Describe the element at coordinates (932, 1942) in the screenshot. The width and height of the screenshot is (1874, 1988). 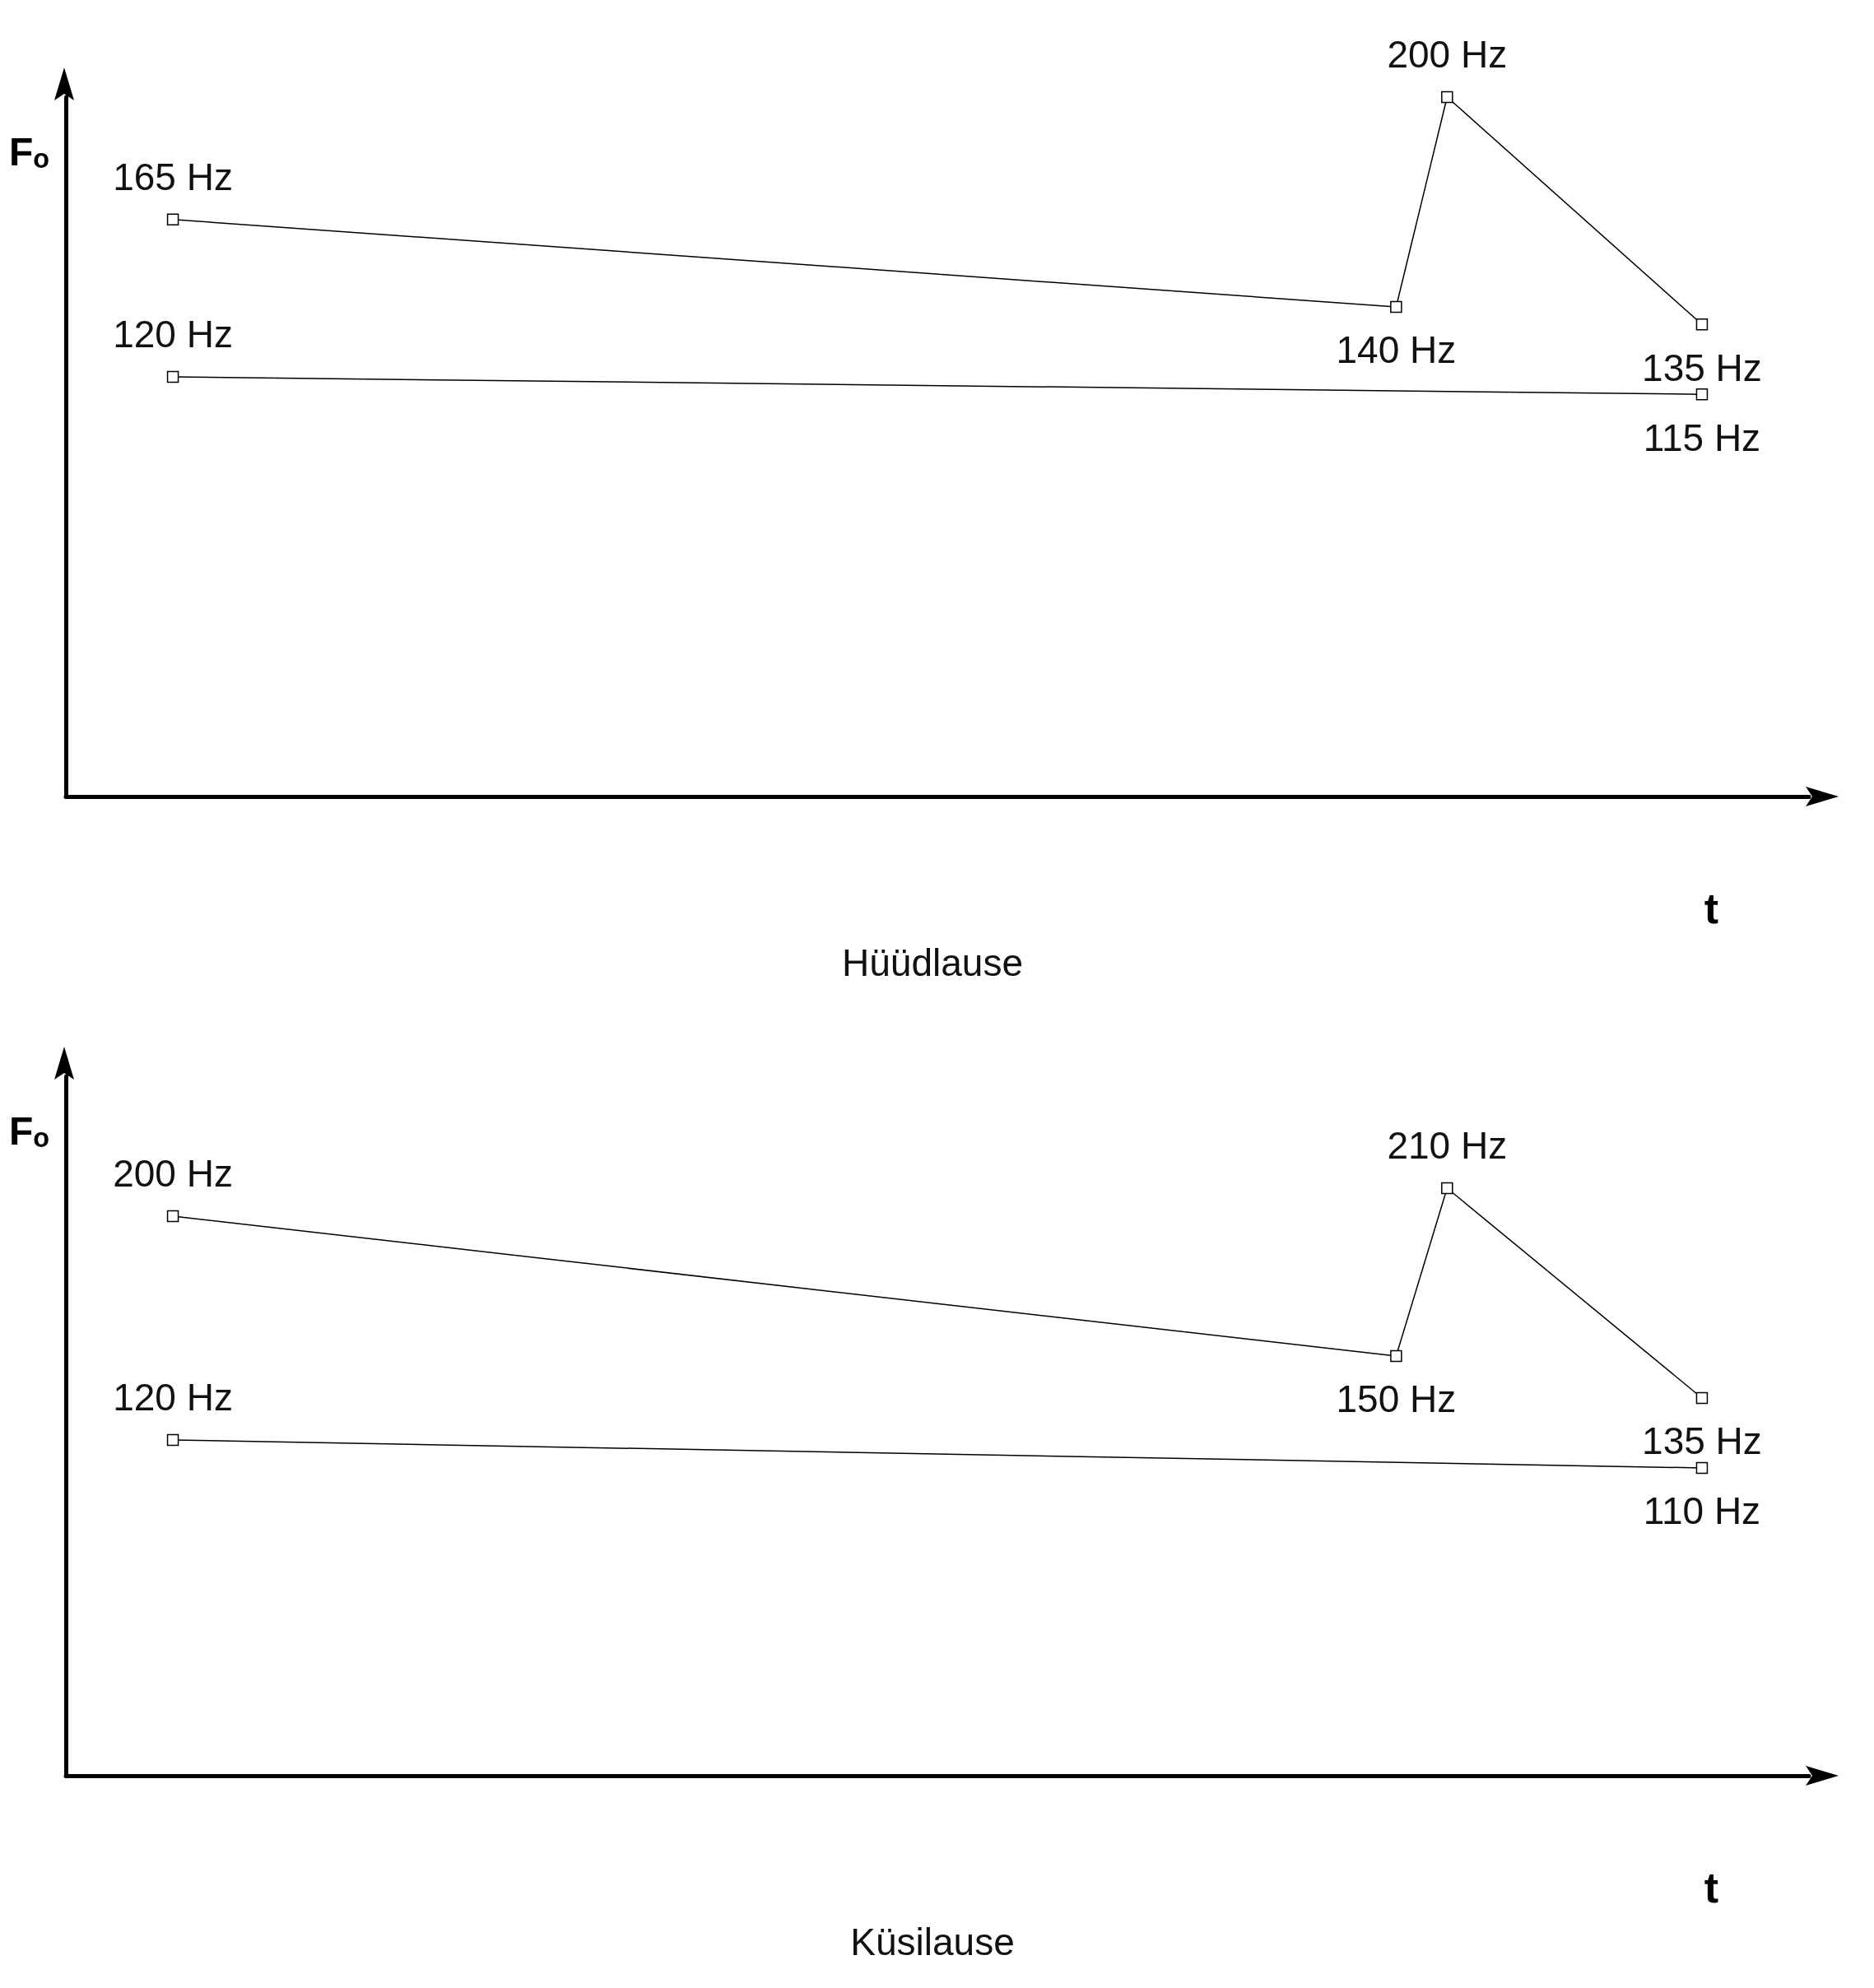
I see `text: Küsilause` at that location.